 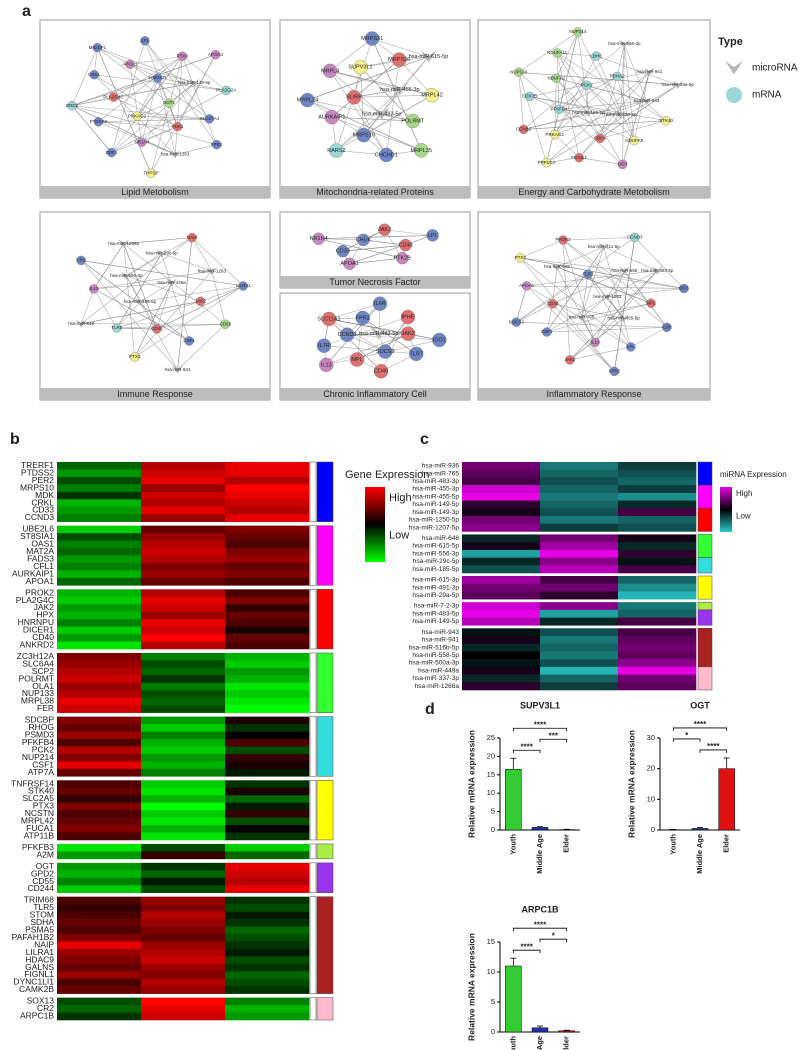 What do you see at coordinates (579, 157) in the screenshot?
I see `node-label: FIGNL1` at bounding box center [579, 157].